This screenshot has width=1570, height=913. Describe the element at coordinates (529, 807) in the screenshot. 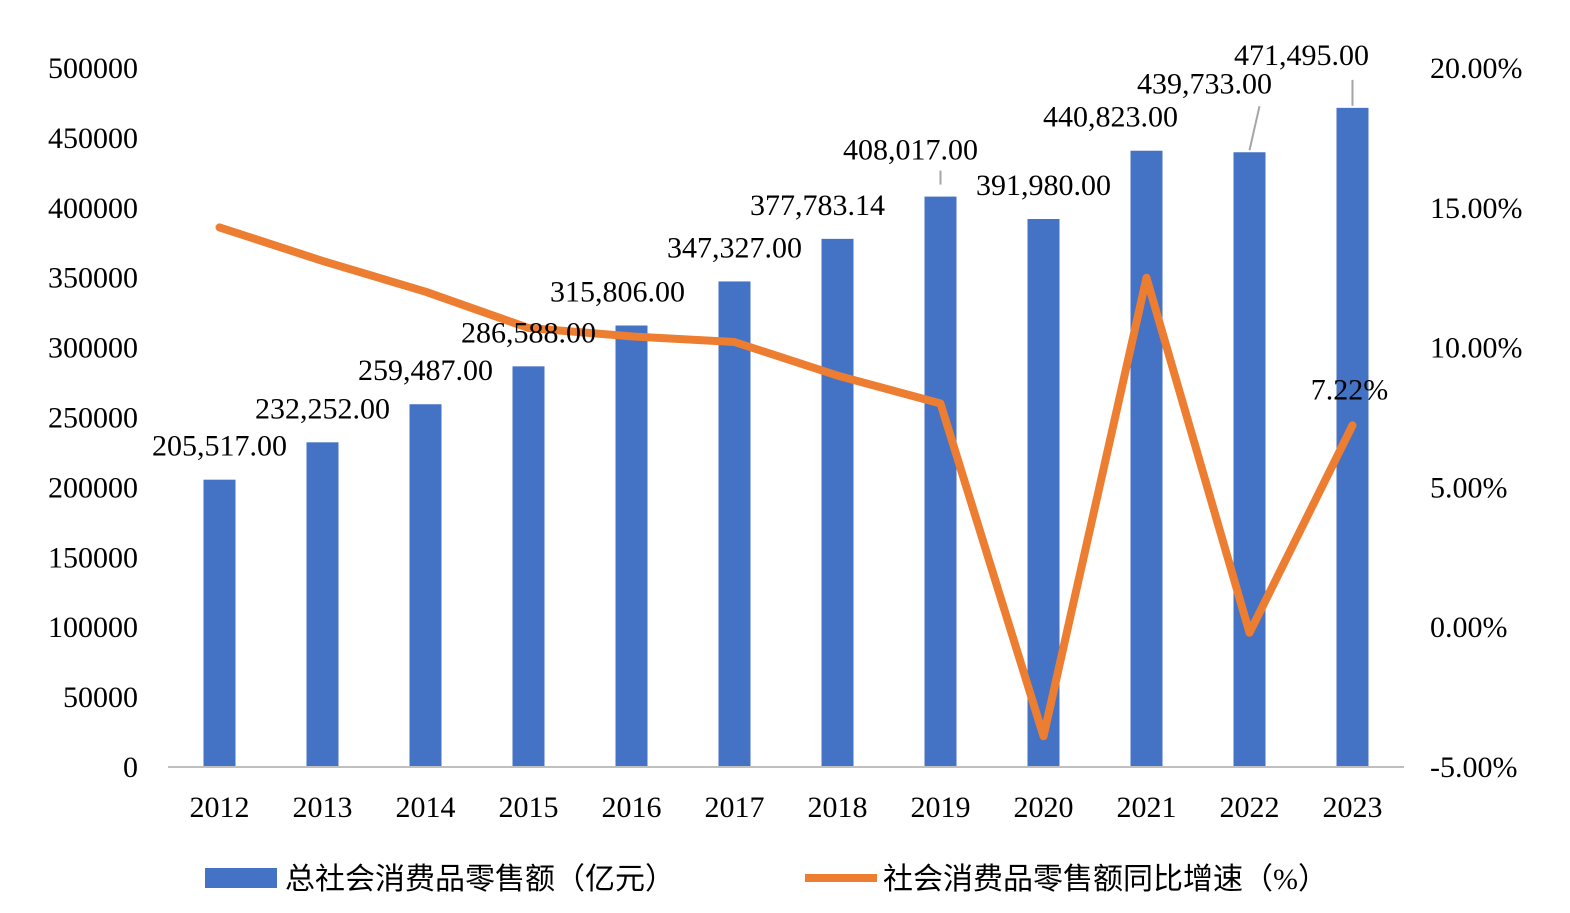

I see `x-tick-label: 2015` at that location.